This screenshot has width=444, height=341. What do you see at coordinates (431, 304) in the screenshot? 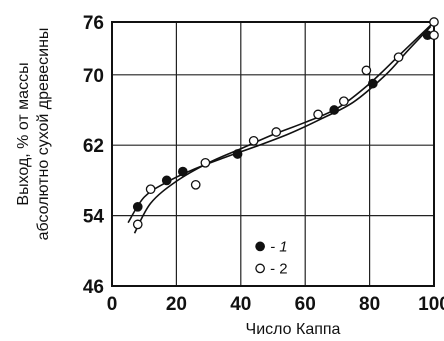
I see `x-tick-100: 100` at bounding box center [431, 304].